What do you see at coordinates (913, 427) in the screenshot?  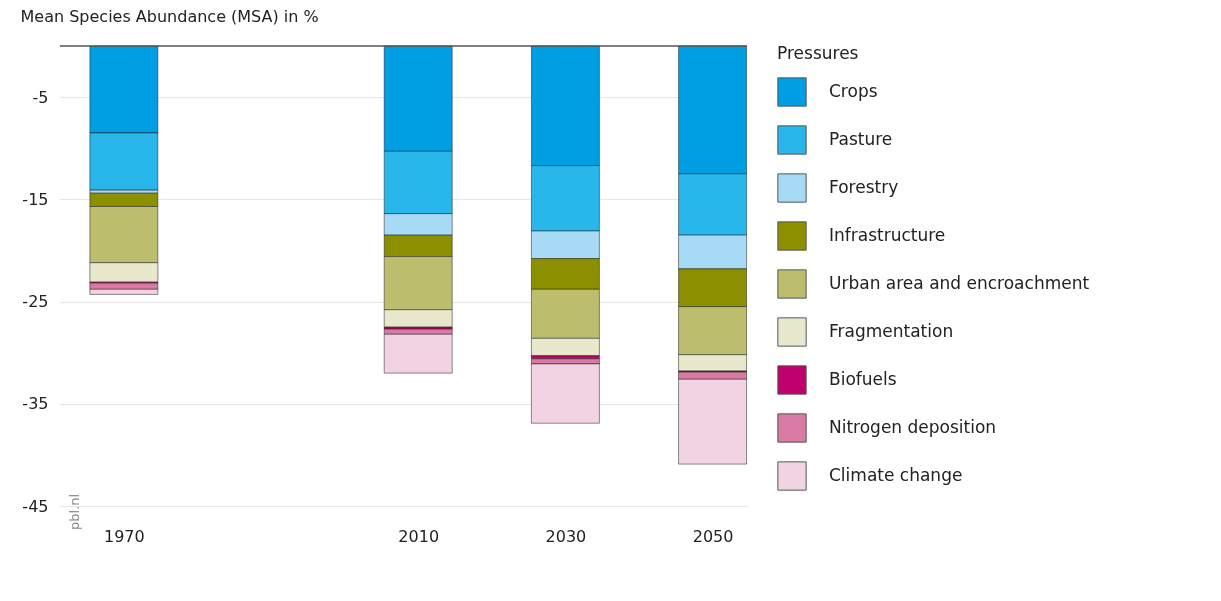 I see `legend-label: Nitrogen deposition` at bounding box center [913, 427].